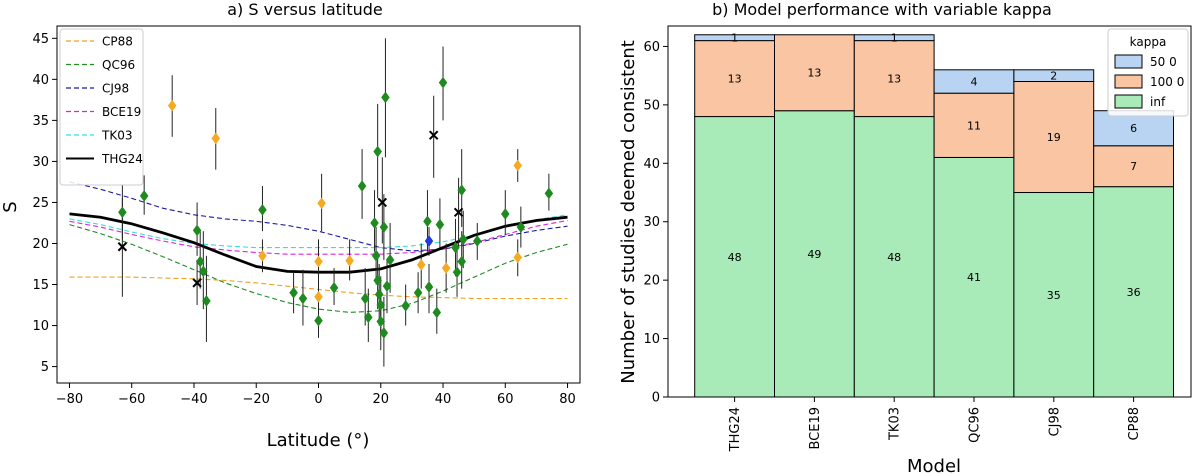 This screenshot has width=1200, height=475. Describe the element at coordinates (1134, 423) in the screenshot. I see `chart-b-x-tick-label: CP88` at that location.